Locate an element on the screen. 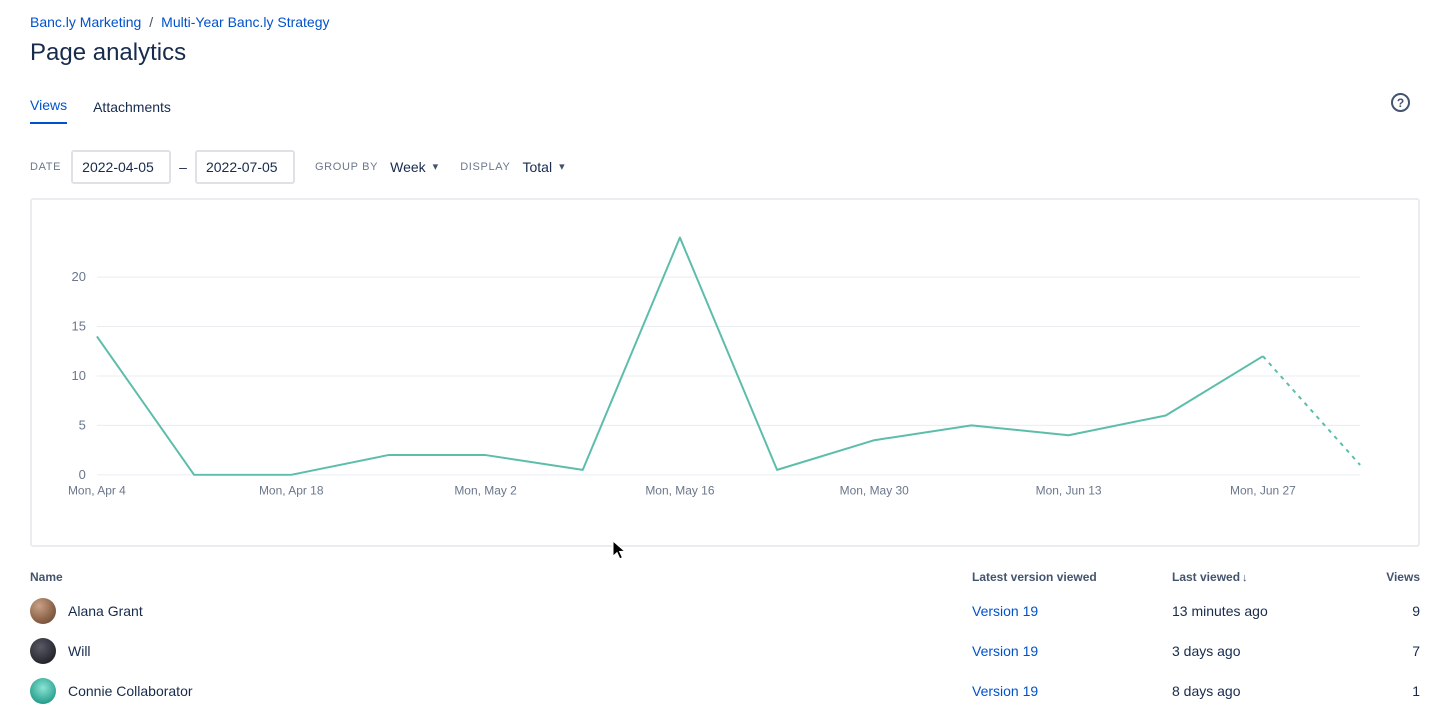 Image resolution: width=1436 pixels, height=716 pixels. last-viewed-value: 8 days ago is located at coordinates (1206, 691).